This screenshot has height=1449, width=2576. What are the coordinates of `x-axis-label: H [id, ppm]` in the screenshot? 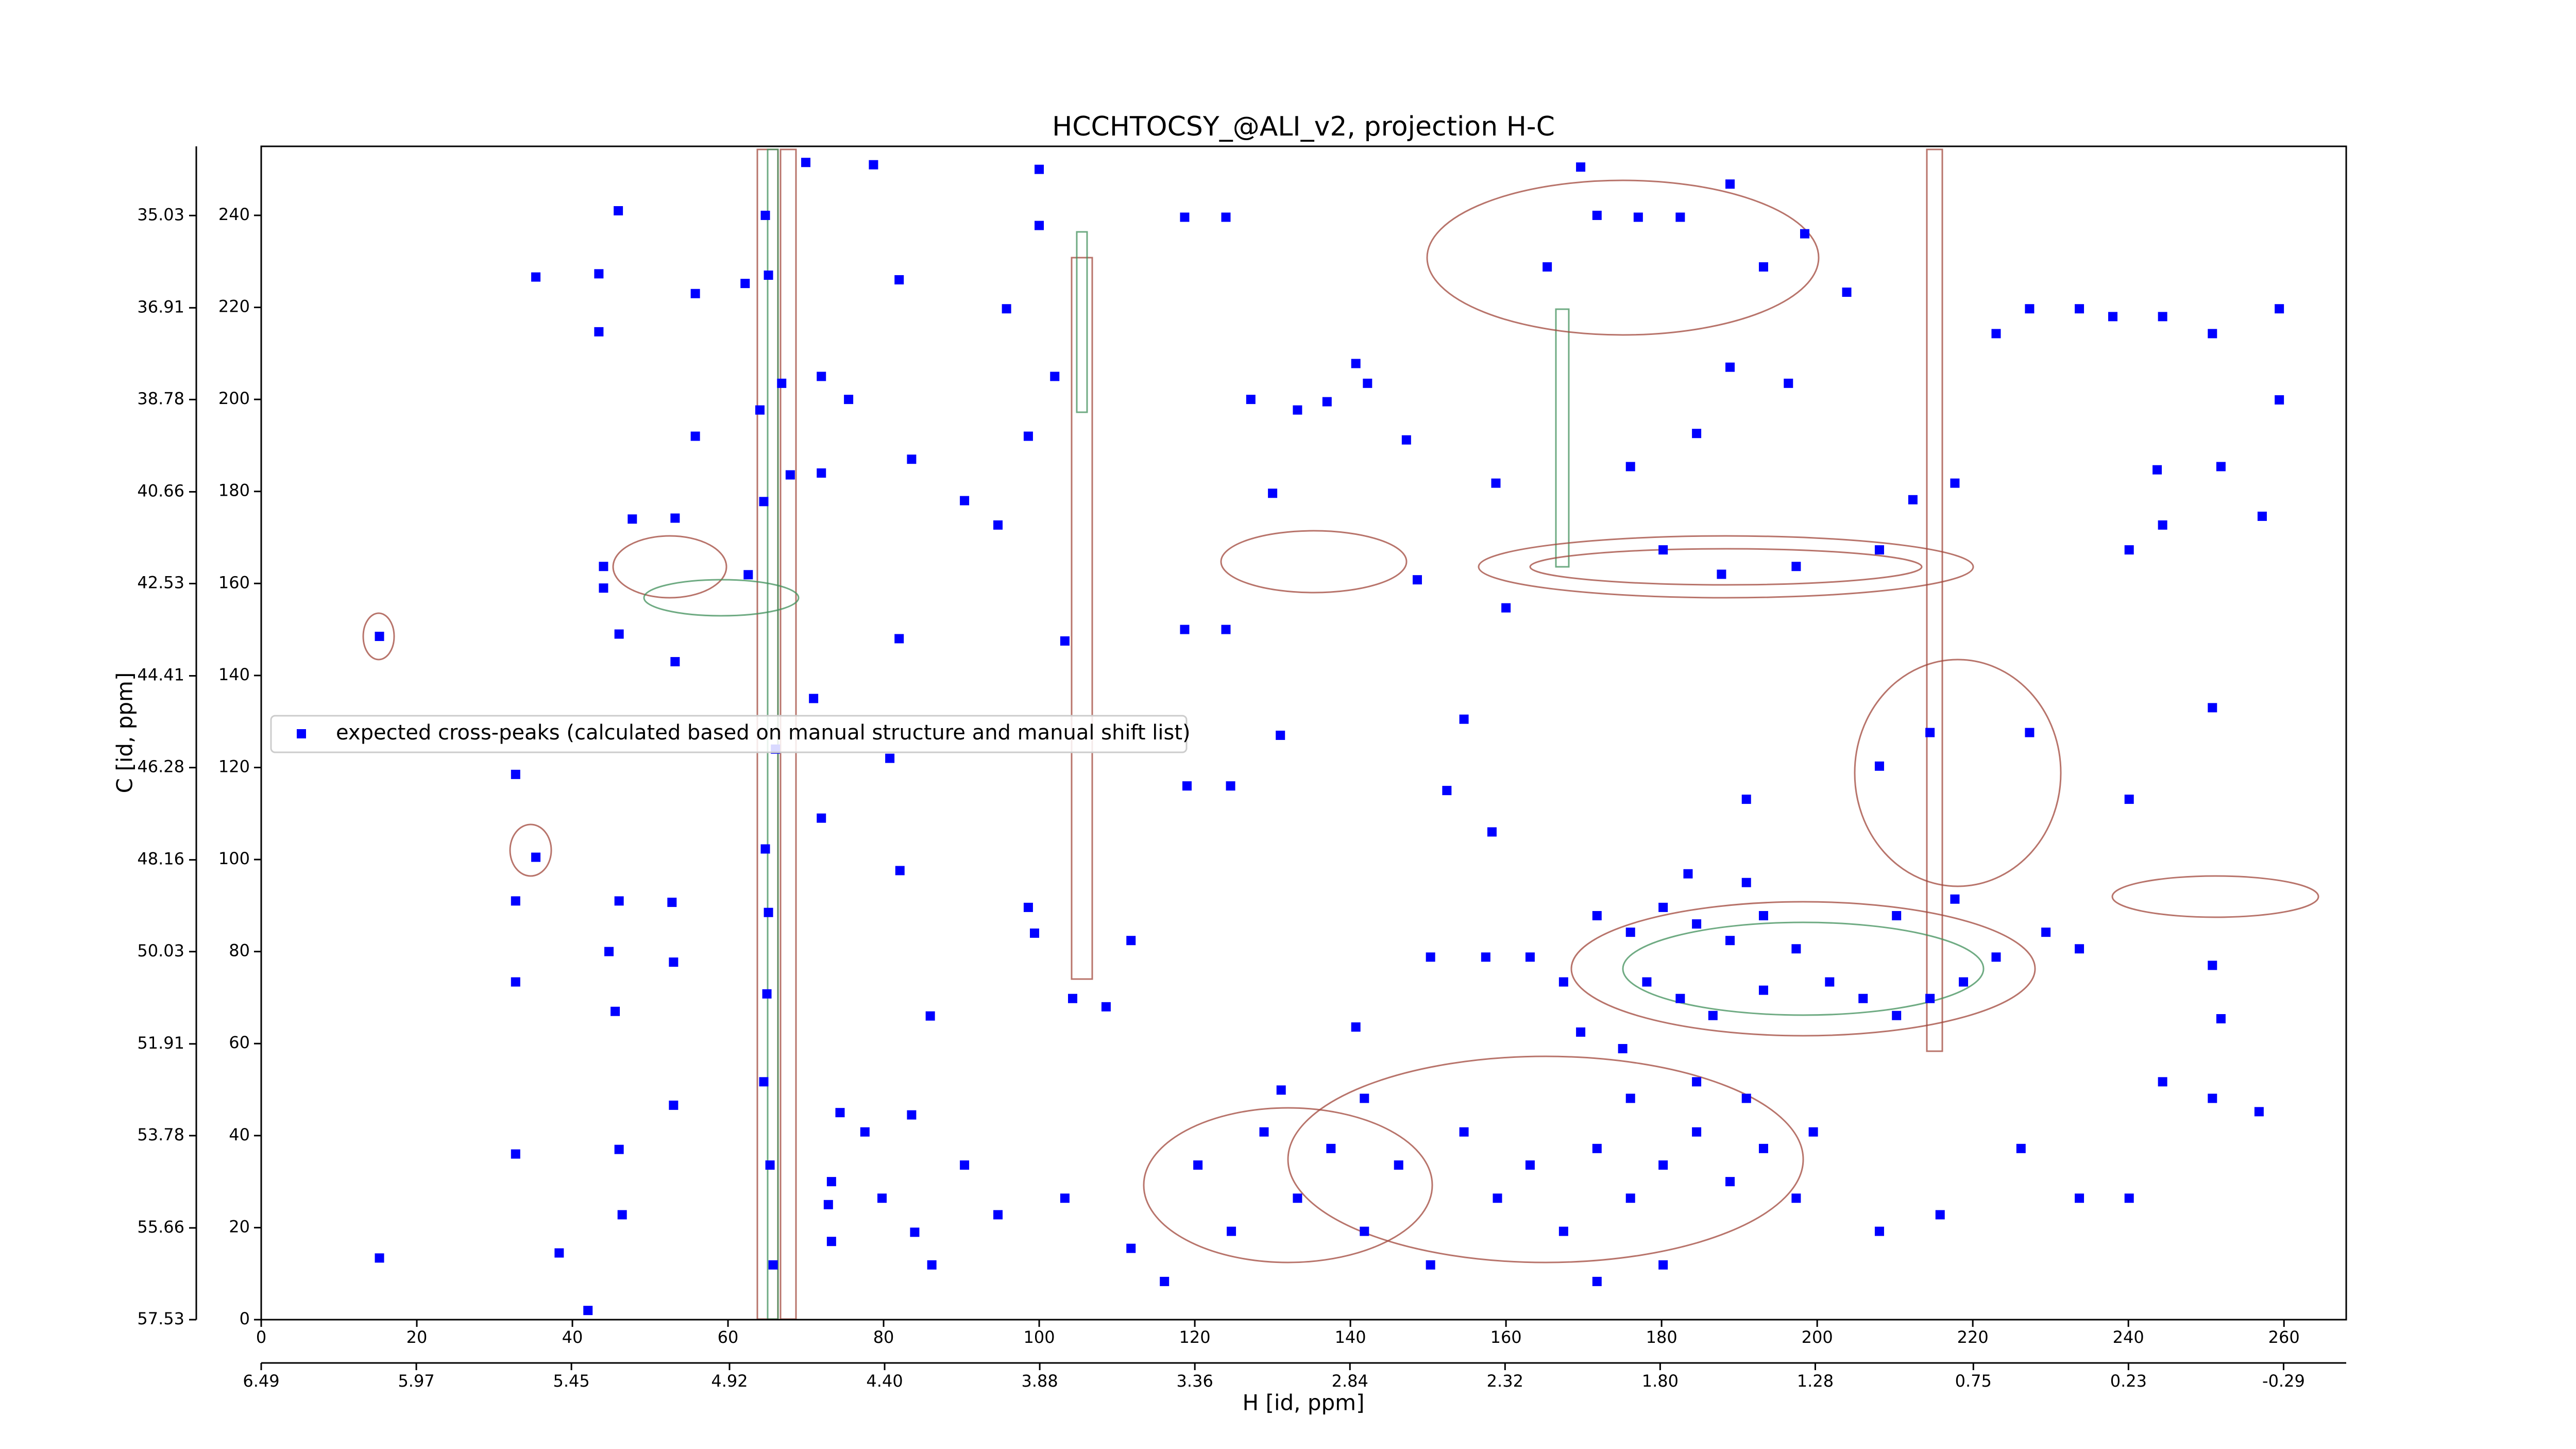 It's located at (1304, 1403).